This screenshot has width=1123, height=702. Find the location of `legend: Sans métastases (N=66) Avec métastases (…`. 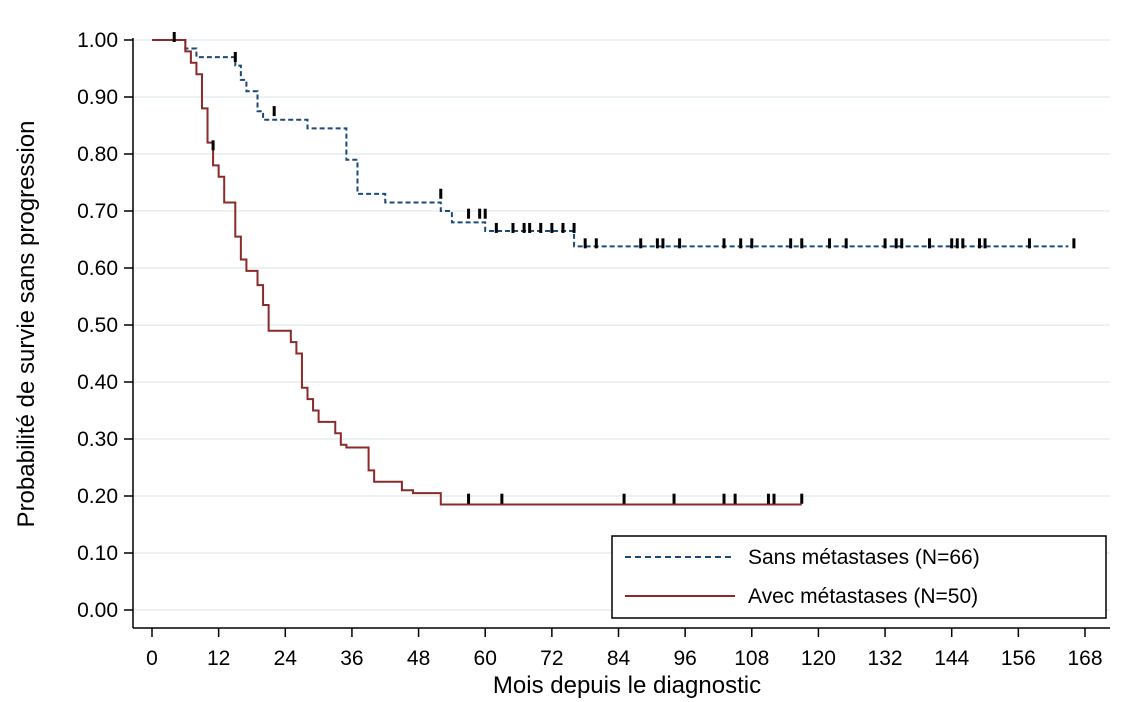

legend: Sans métastases (N=66) Avec métastases (… is located at coordinates (859, 577).